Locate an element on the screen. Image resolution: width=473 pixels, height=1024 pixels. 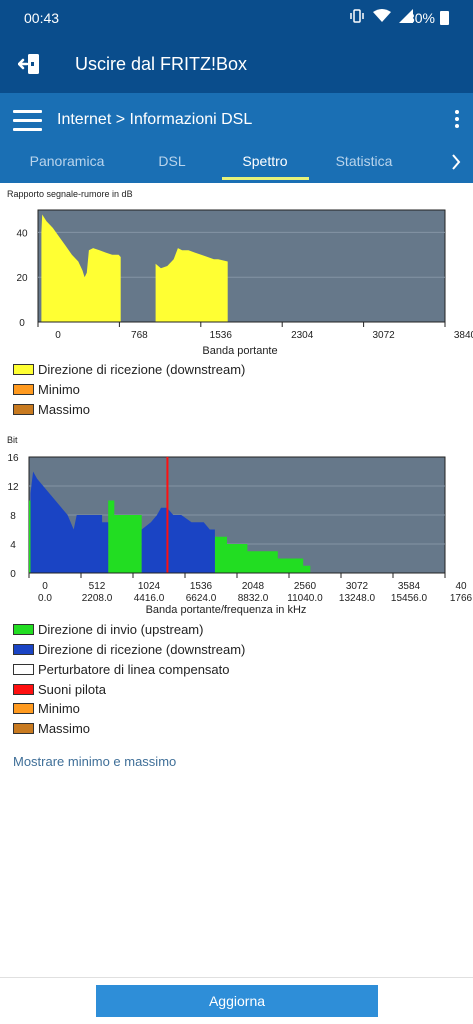
y-tick-label: 12 is located at coordinates (13, 487).